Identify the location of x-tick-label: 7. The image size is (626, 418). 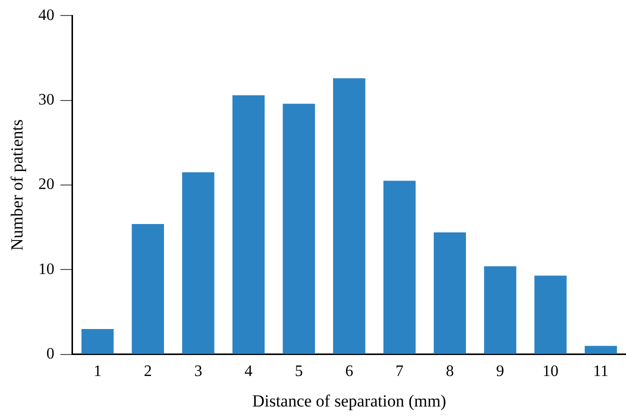
(400, 371).